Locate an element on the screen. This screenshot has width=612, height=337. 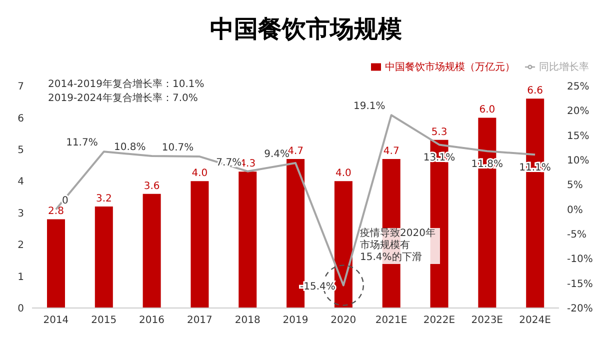
annotation: 疫情导致2020年市场规模有15.4%的下滑 is located at coordinates (400, 246).